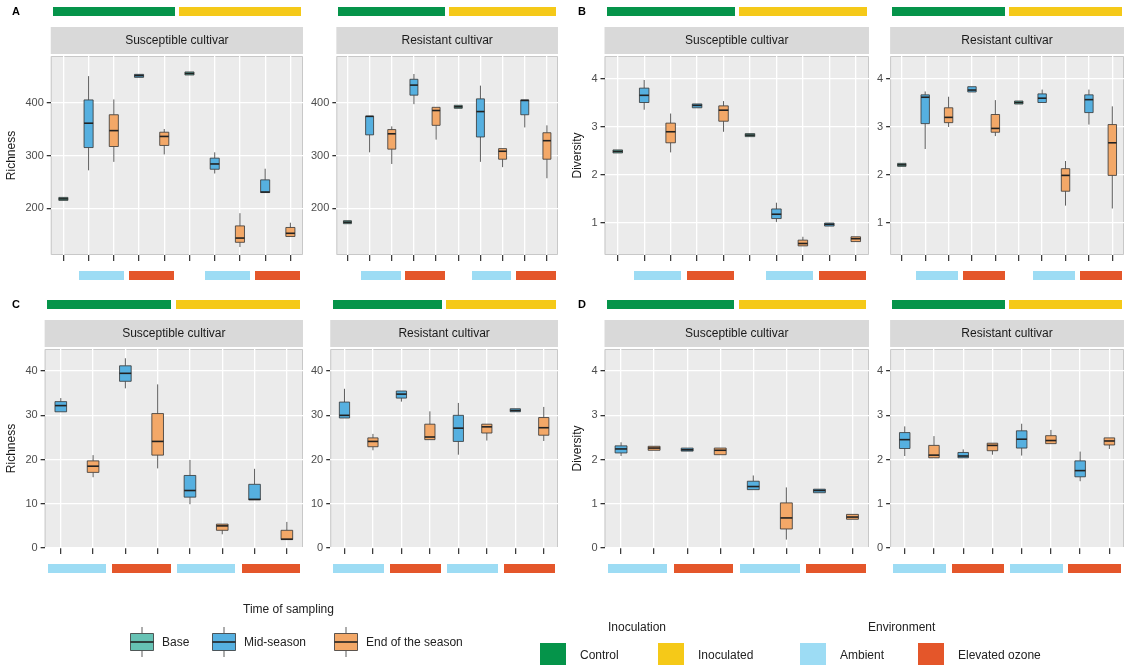 The image size is (1136, 672). Describe the element at coordinates (582, 304) in the screenshot. I see `text: D` at that location.